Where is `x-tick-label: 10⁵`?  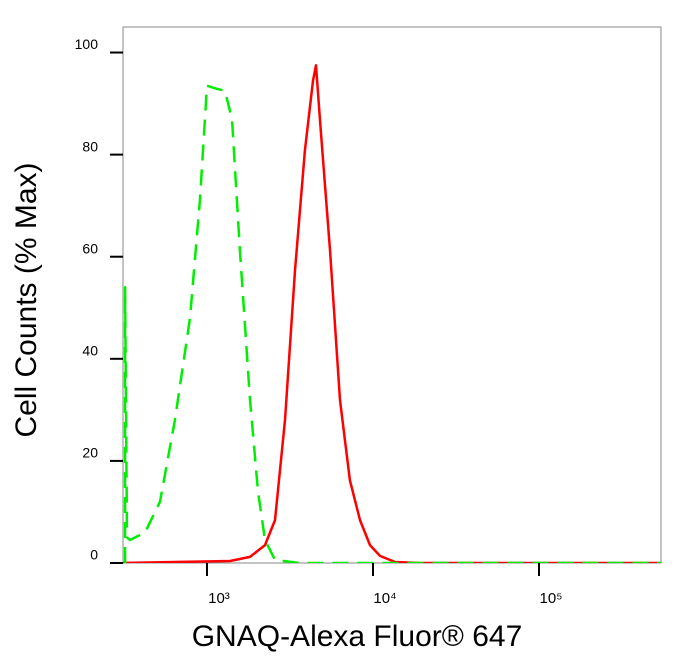 x-tick-label: 10⁵ is located at coordinates (551, 598).